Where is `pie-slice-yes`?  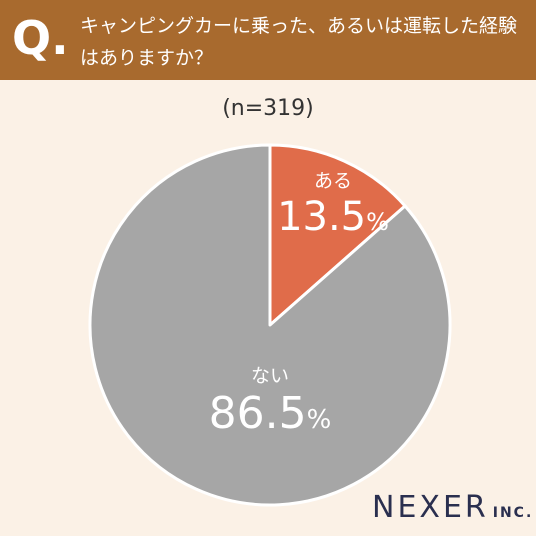 pie-slice-yes is located at coordinates (337, 235).